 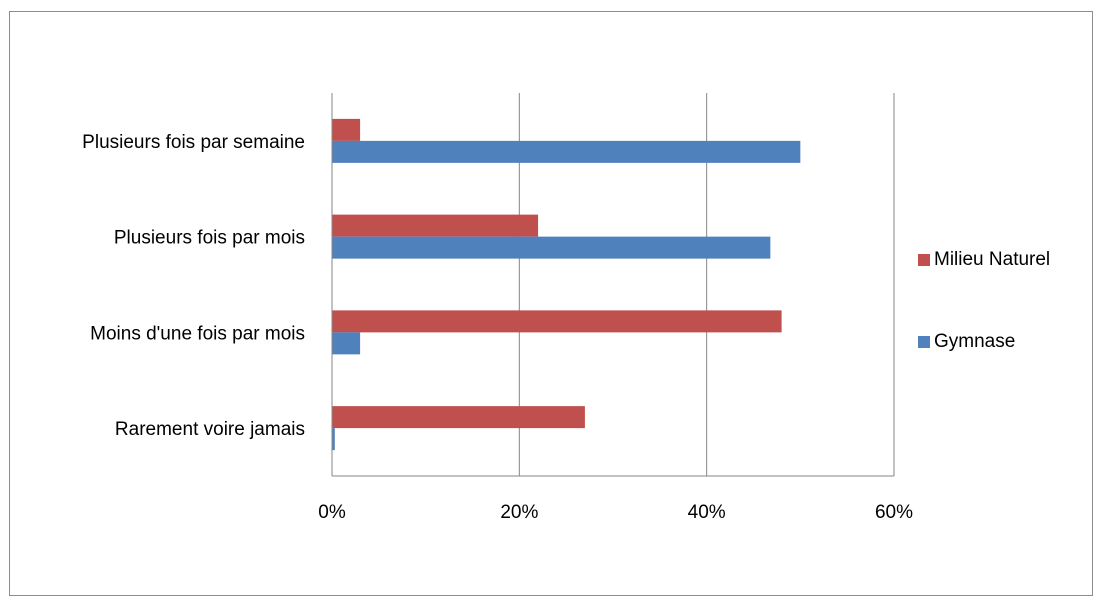 I want to click on legend: Milieu Naturel Gymnase, so click(x=984, y=300).